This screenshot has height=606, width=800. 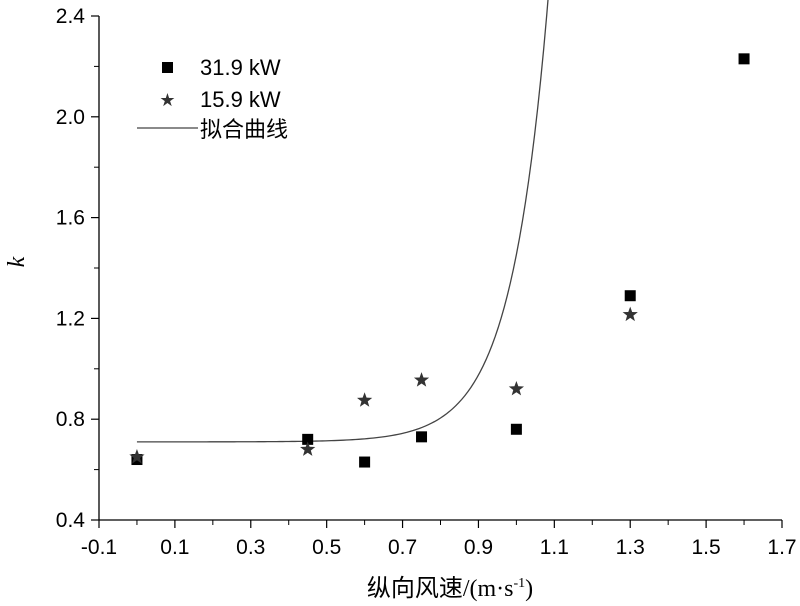 What do you see at coordinates (167, 67) in the screenshot?
I see `legend-marker-square` at bounding box center [167, 67].